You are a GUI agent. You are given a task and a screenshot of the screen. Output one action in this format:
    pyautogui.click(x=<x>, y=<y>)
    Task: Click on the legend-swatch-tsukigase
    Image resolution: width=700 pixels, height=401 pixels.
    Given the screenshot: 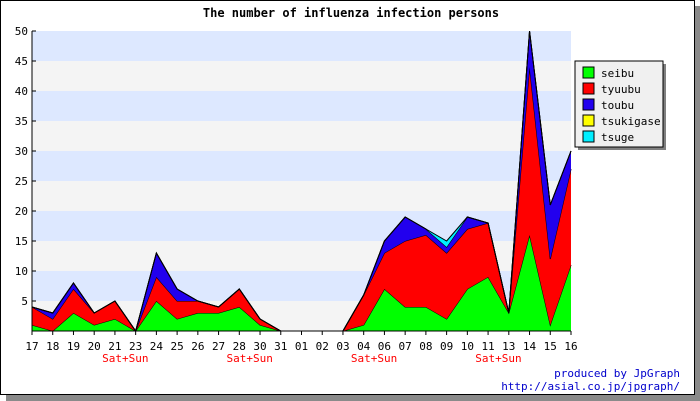 What is the action you would take?
    pyautogui.click(x=588, y=120)
    